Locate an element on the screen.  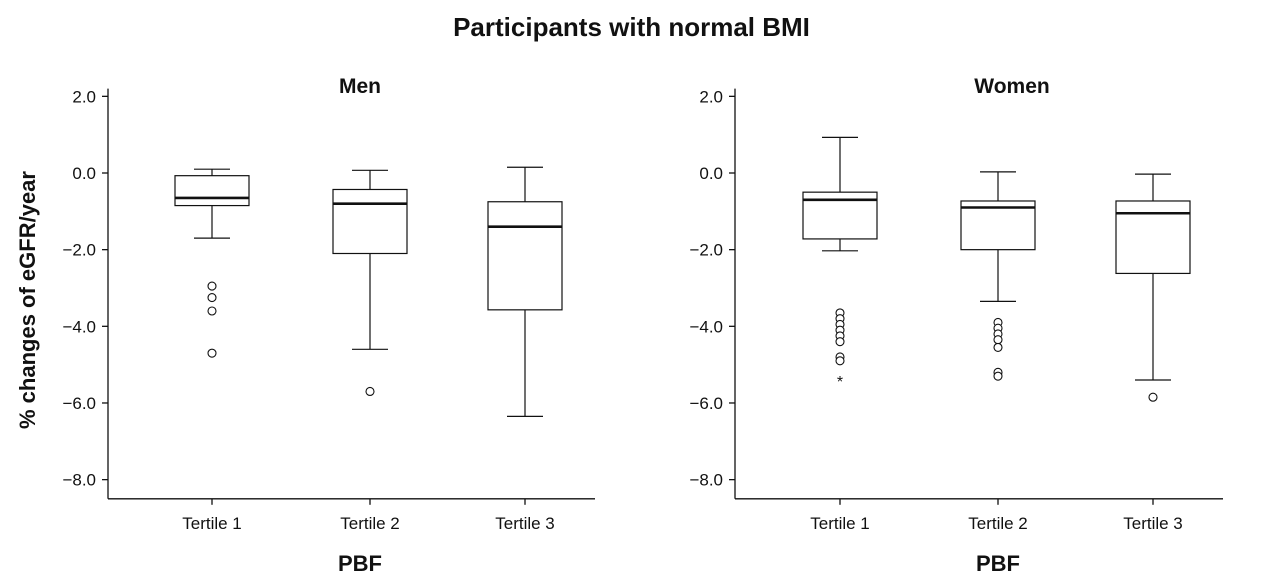
panel-title: Women is located at coordinates (1011, 86).